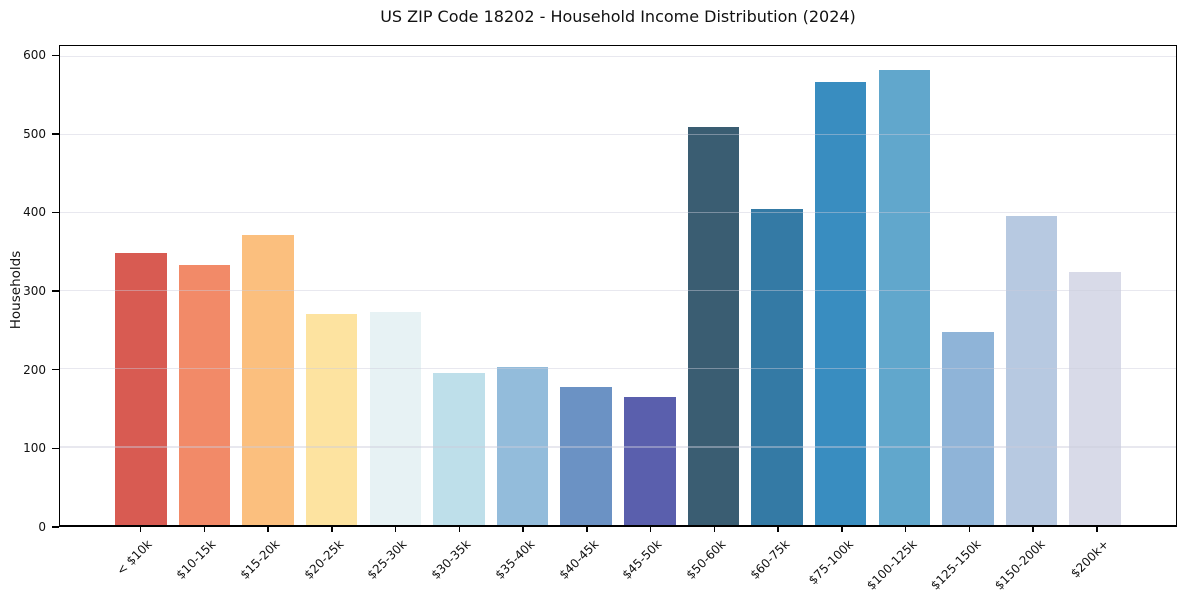 This screenshot has width=1189, height=590. I want to click on x-tick-slot: $150-200k, so click(1028, 558).